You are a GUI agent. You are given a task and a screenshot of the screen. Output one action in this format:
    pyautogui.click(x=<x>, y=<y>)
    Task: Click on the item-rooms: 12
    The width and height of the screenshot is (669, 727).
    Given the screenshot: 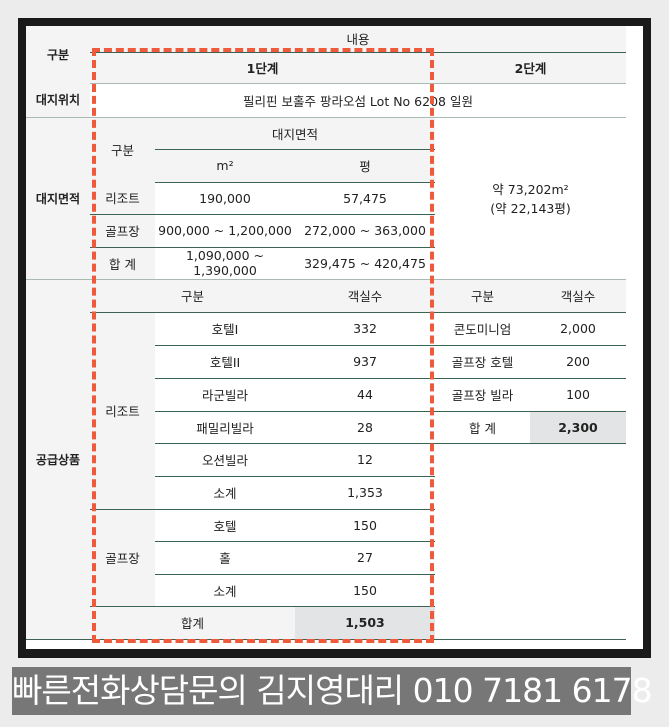 What is the action you would take?
    pyautogui.click(x=365, y=460)
    